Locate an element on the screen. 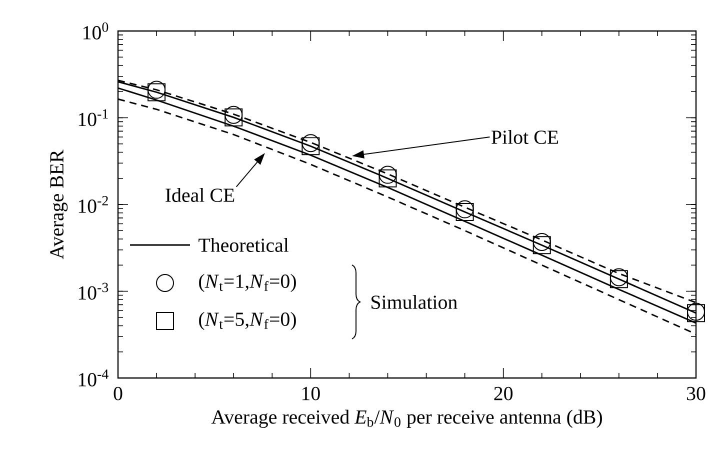  annotation: Ideal CE is located at coordinates (200, 195).